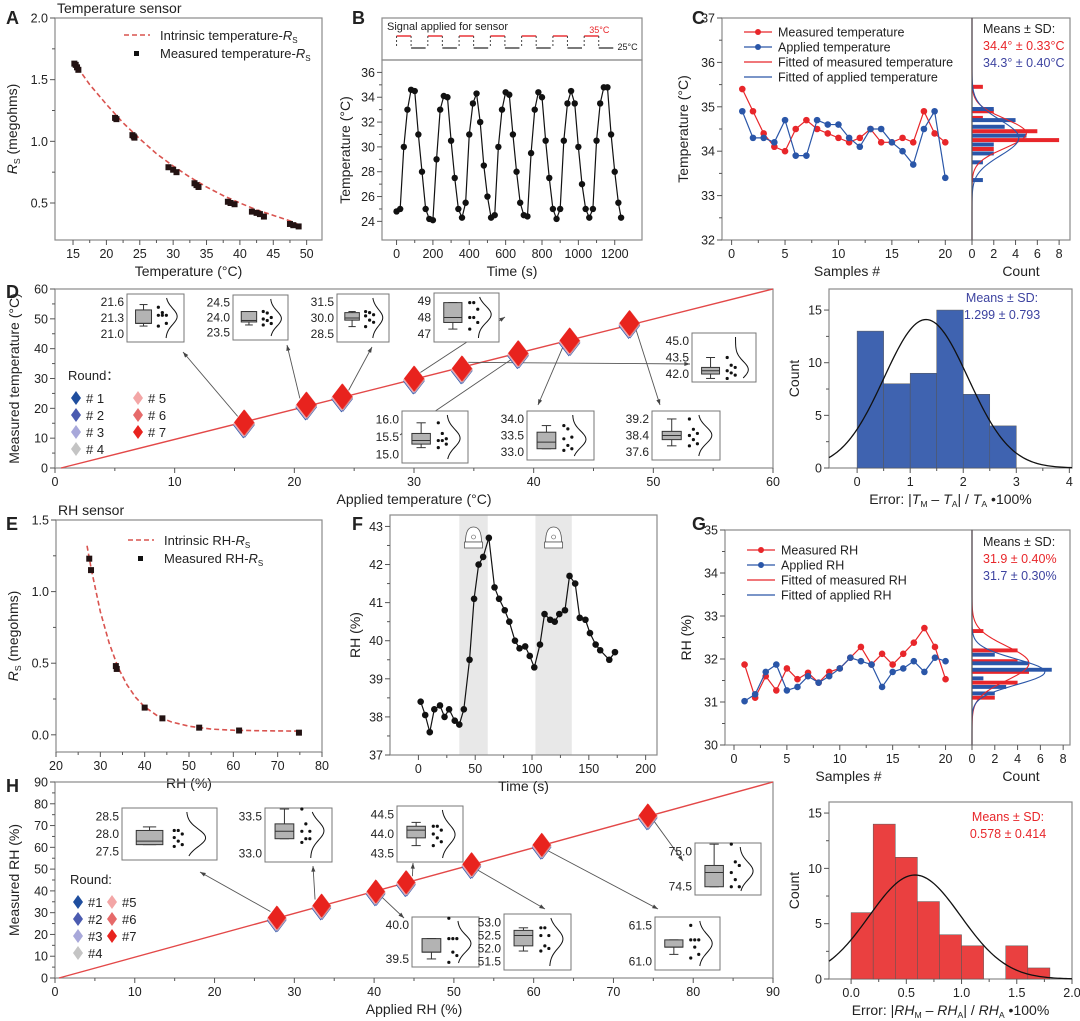  Describe the element at coordinates (818, 924) in the screenshot. I see `y-tick-label: 5` at that location.